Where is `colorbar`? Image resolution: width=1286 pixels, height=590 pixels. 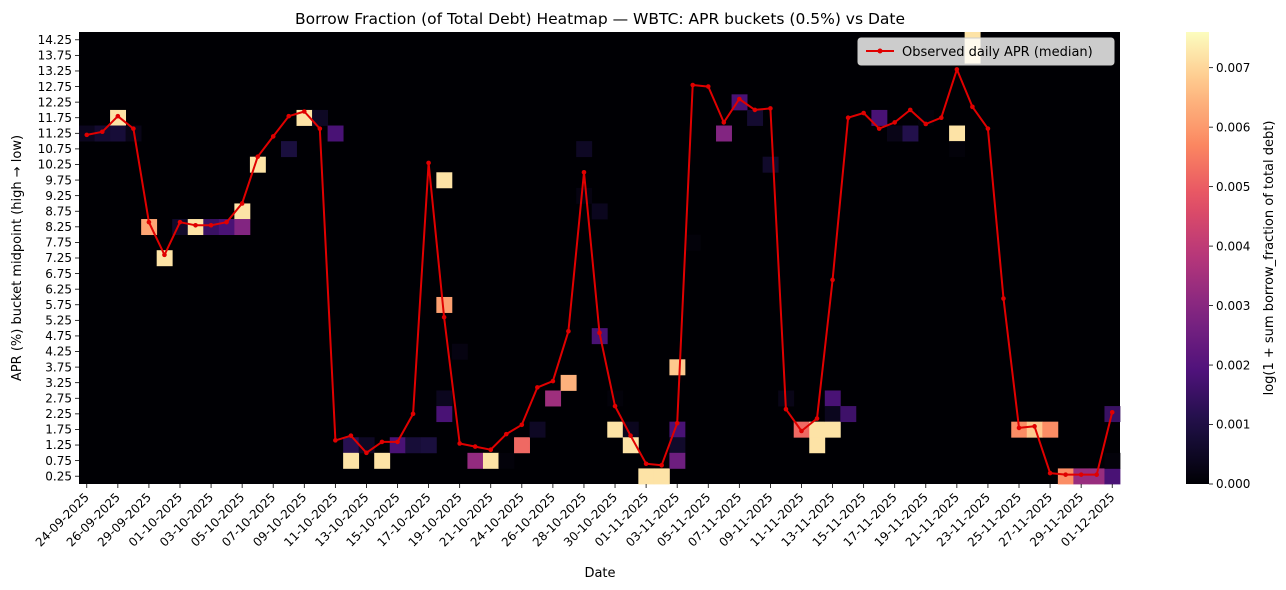
colorbar is located at coordinates (1197, 258).